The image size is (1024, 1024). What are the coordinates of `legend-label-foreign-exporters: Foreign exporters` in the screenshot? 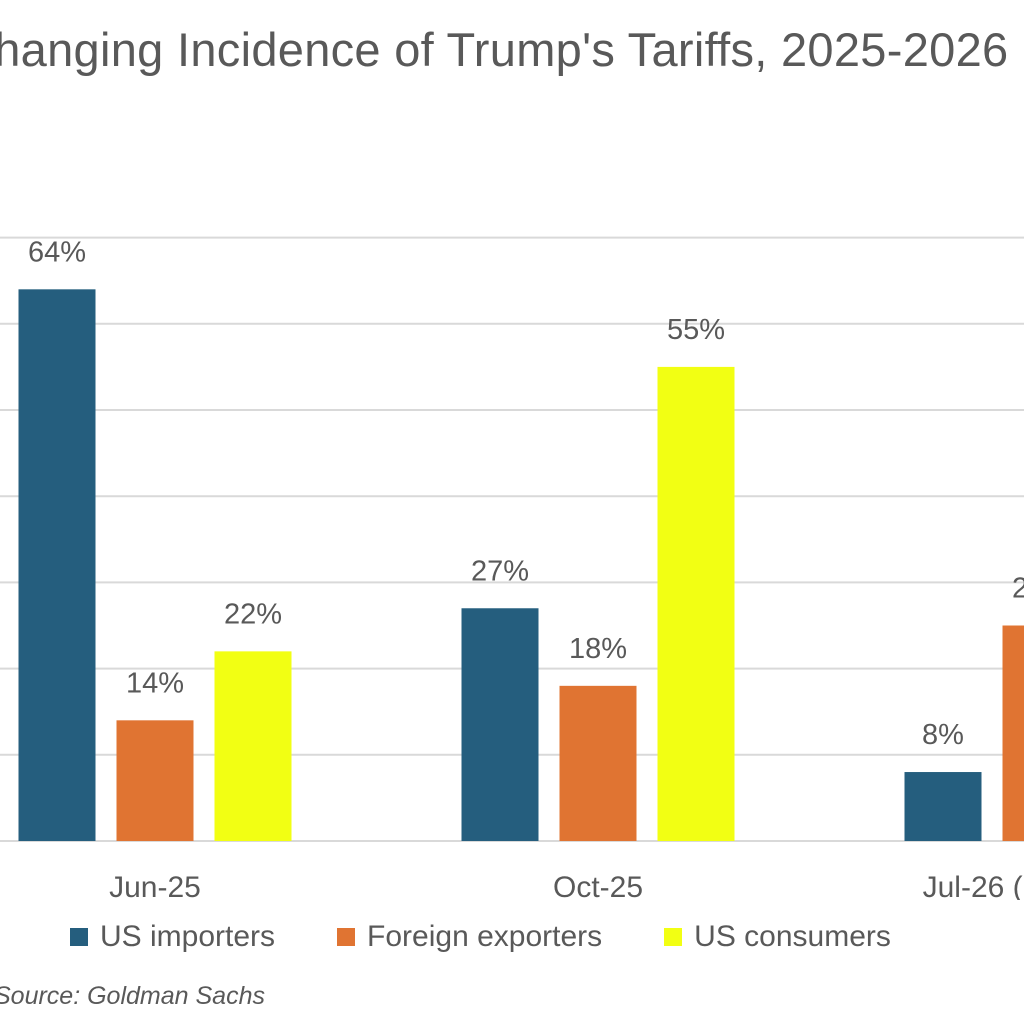 It's located at (485, 936).